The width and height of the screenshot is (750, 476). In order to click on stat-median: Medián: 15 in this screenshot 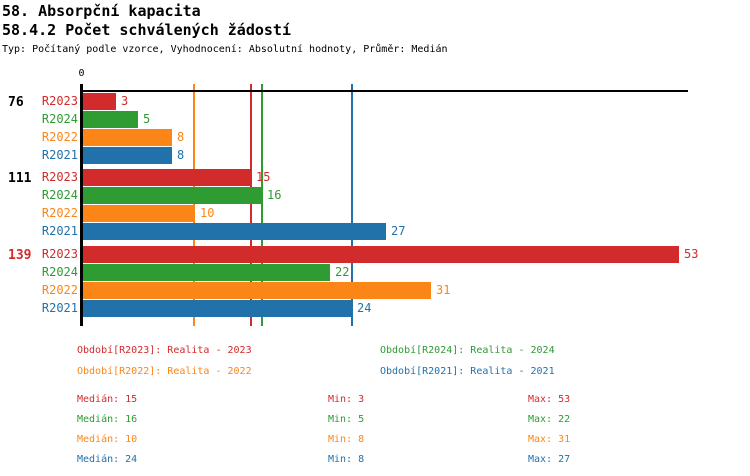, I will do `click(107, 399)`.